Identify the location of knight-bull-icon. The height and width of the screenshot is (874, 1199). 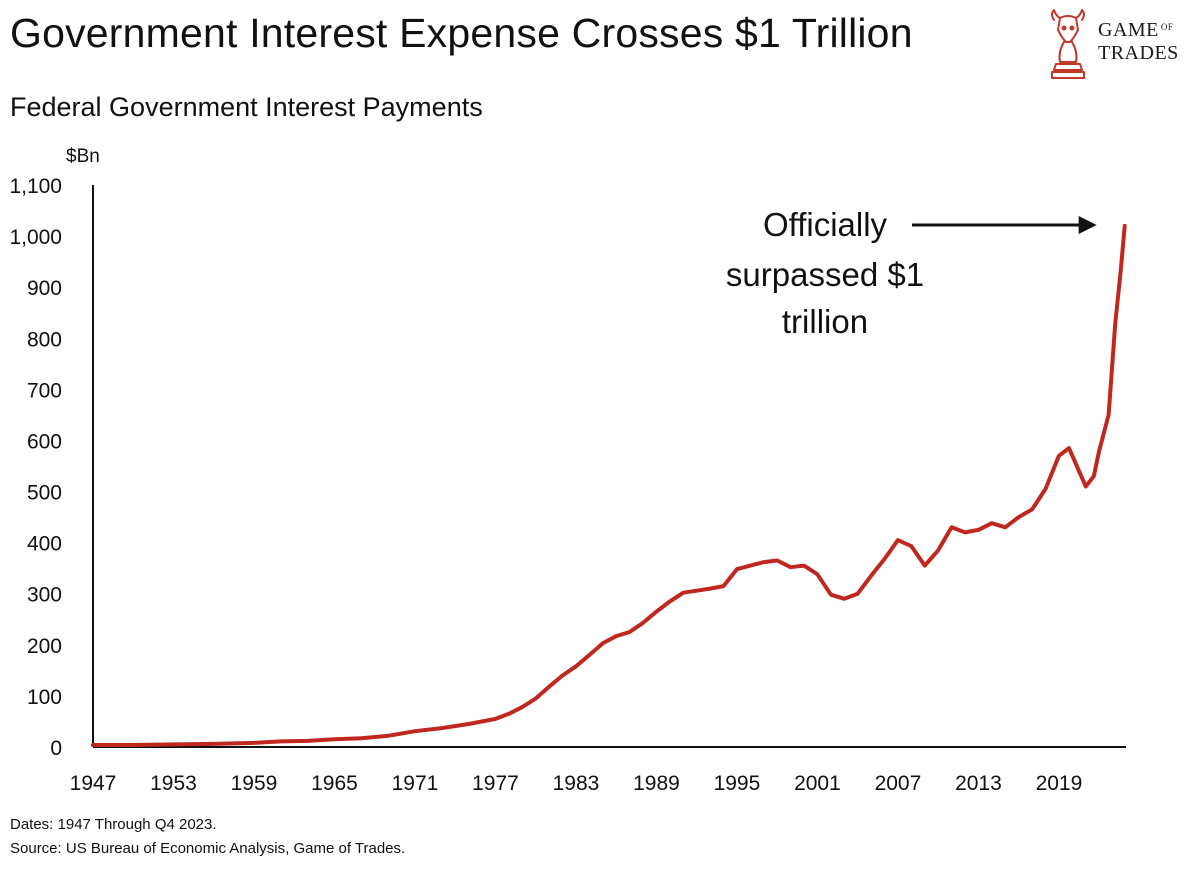
(1068, 44).